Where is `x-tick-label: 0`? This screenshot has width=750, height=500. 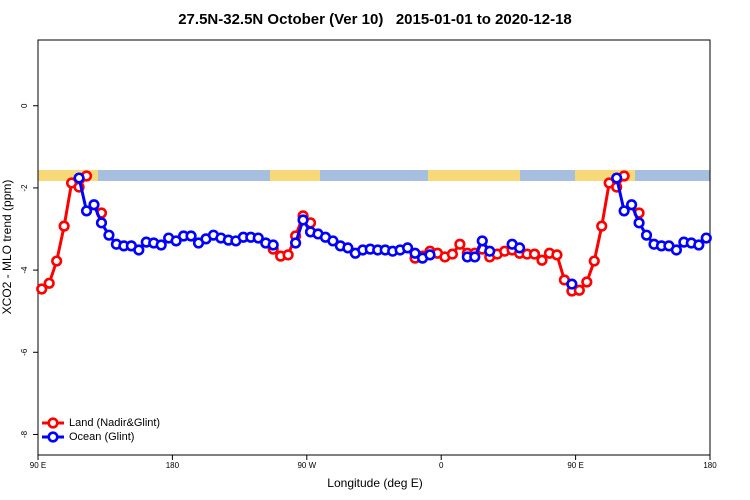 x-tick-label: 0 is located at coordinates (441, 465).